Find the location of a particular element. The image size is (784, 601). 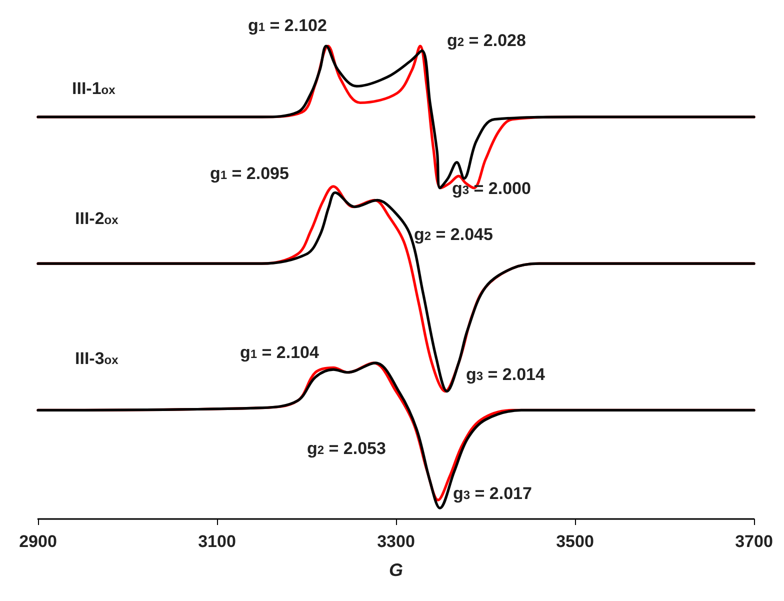

annotation: g3 = 2.014 is located at coordinates (506, 374).